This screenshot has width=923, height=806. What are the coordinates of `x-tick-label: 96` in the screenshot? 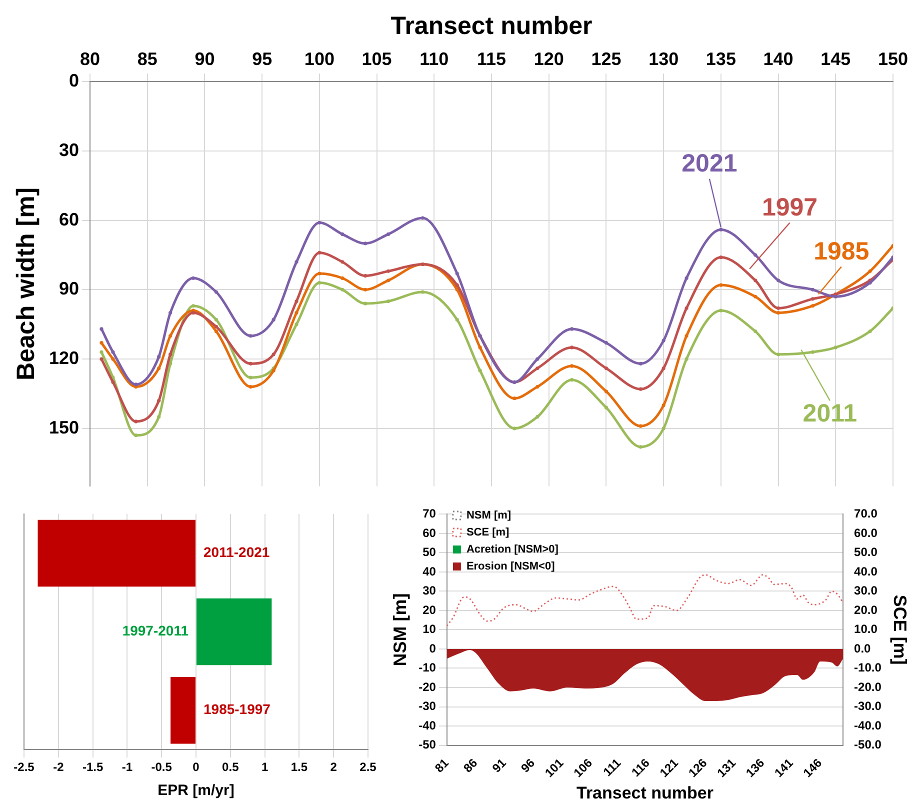 It's located at (528, 766).